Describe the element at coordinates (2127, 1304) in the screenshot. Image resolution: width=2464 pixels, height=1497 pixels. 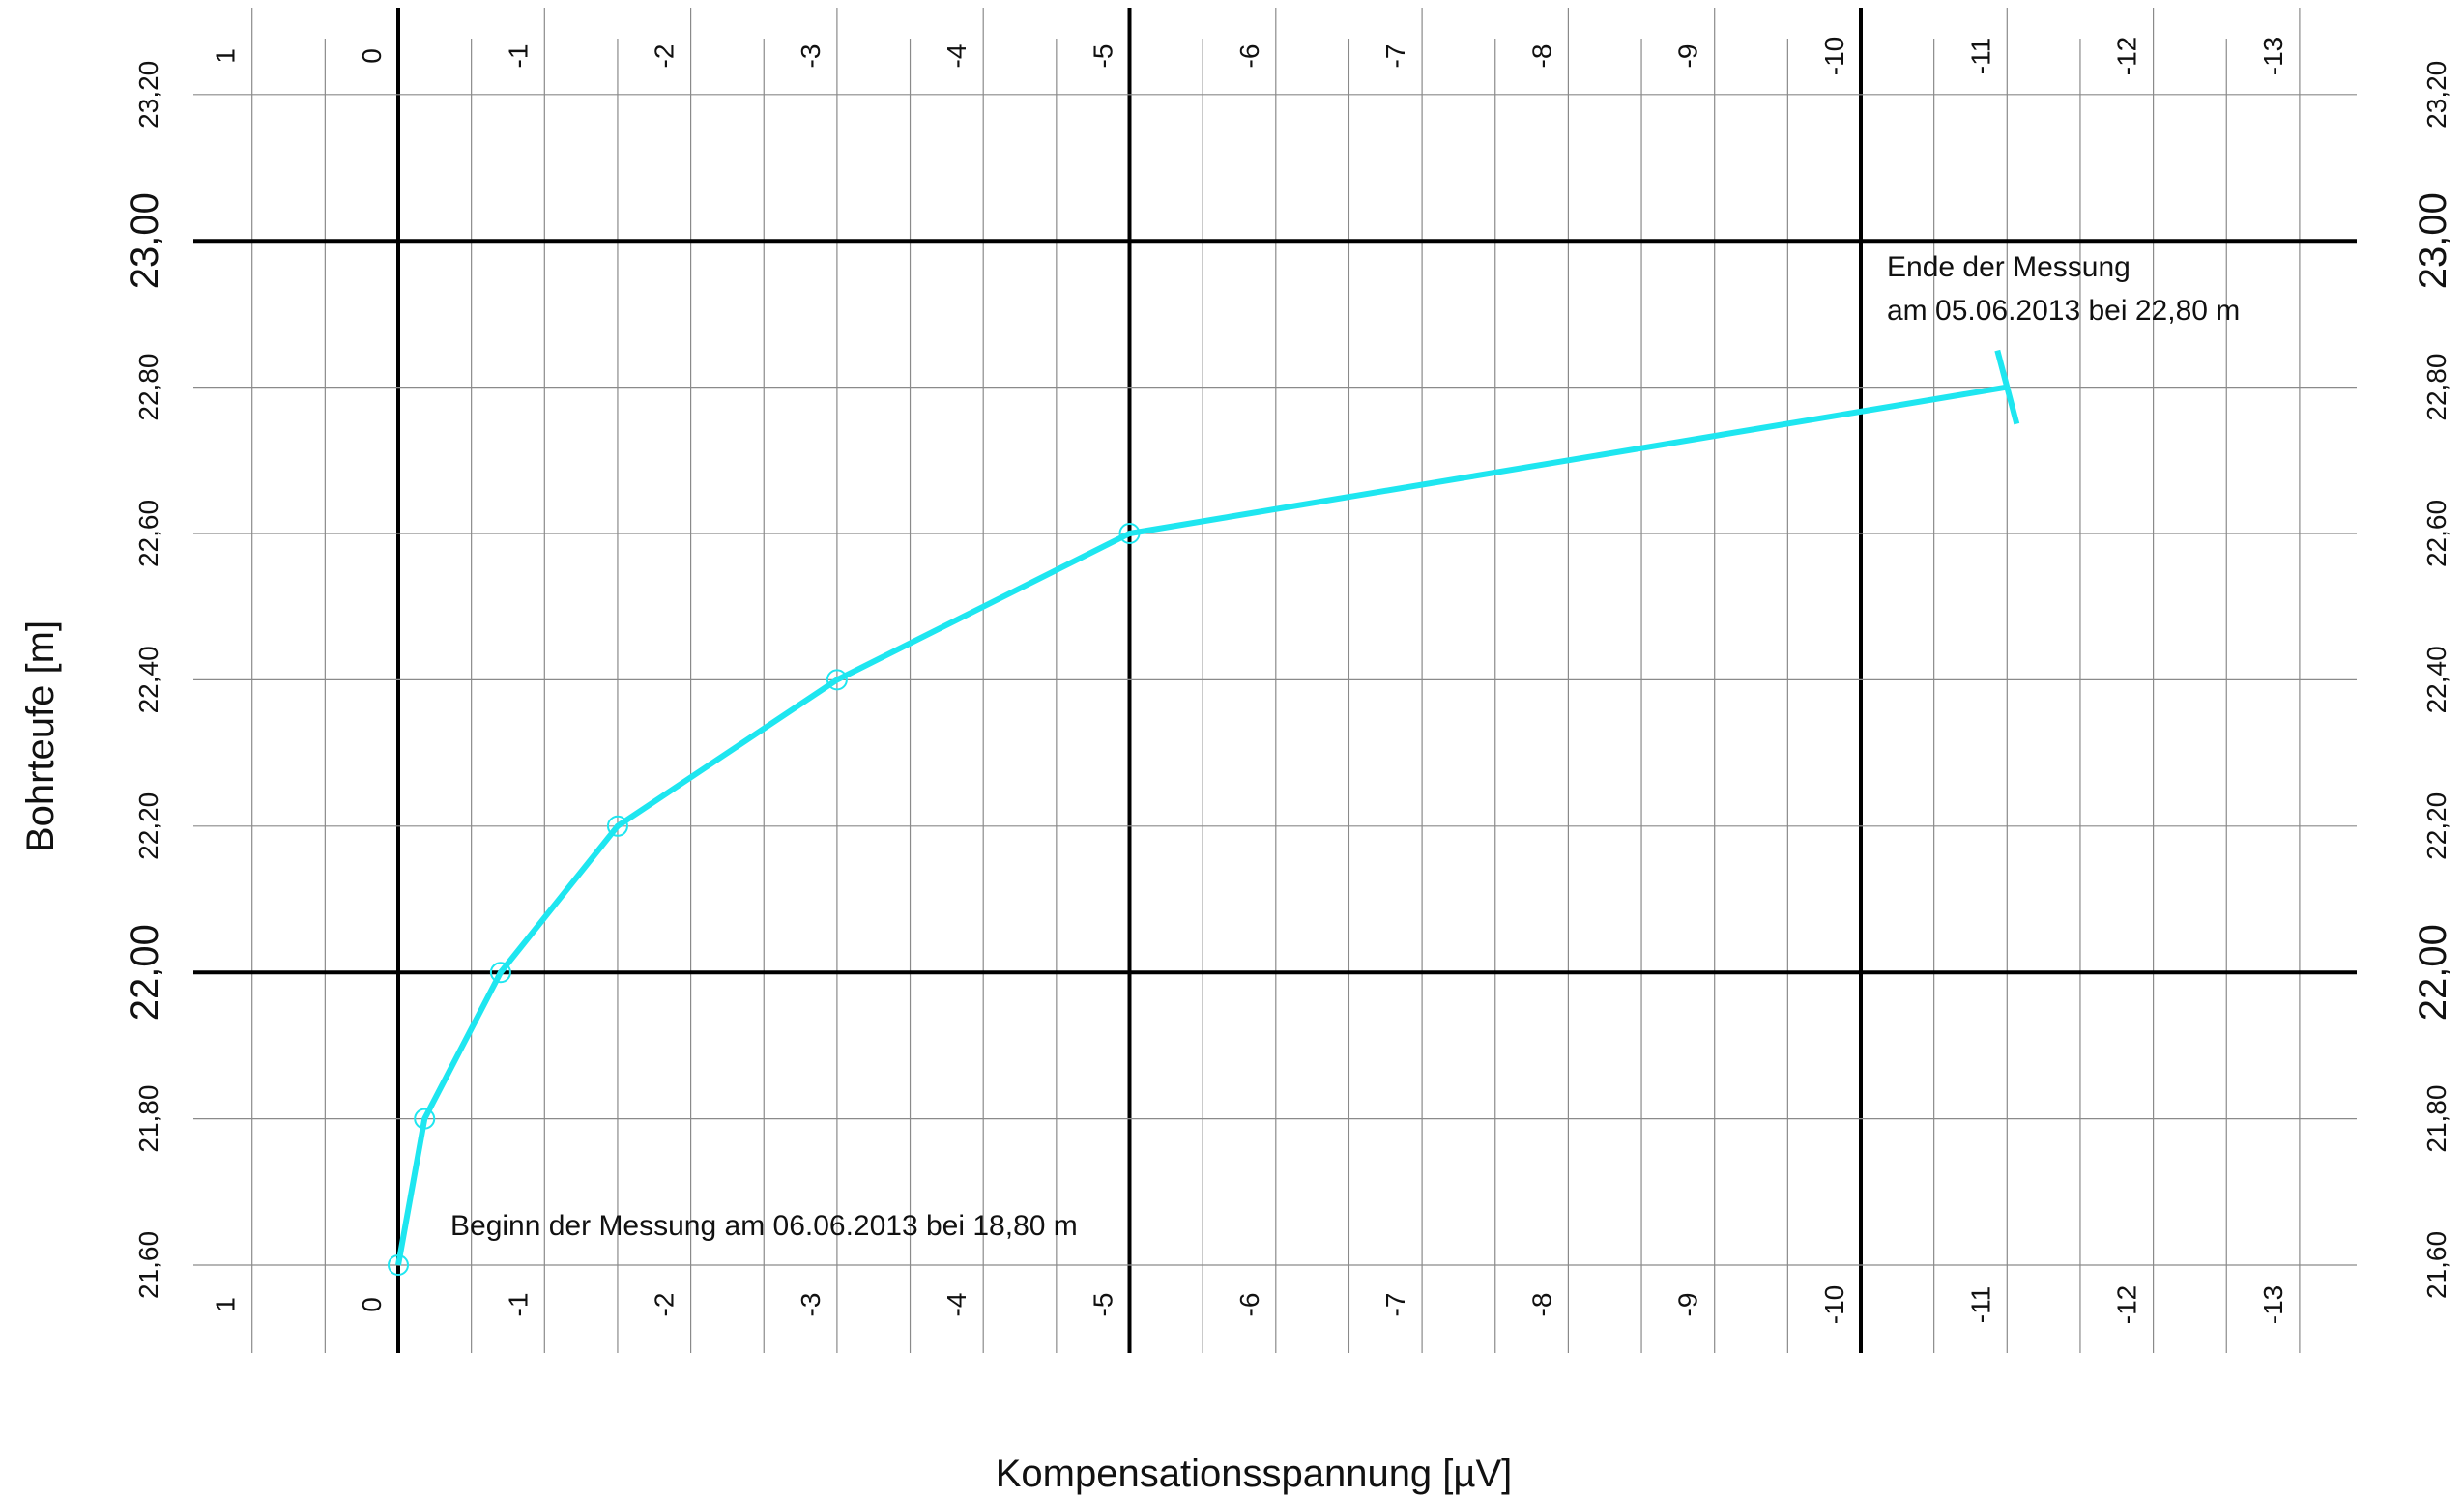
I see `x-tick-label-bottom: -12` at that location.